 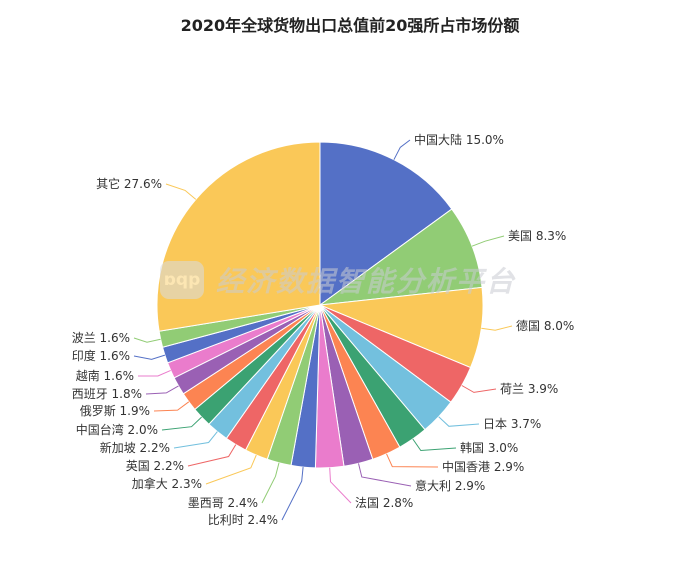 What do you see at coordinates (167, 483) in the screenshot?
I see `slice-12-label: 加拿大 2.3%` at bounding box center [167, 483].